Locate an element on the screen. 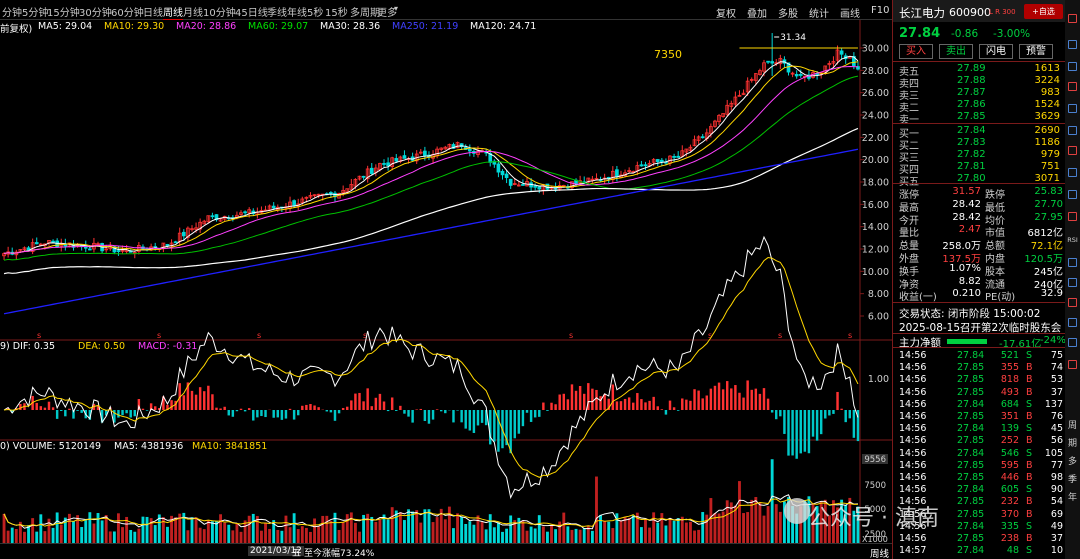  add-watchlist-button: +自选 is located at coordinates (1043, 11).